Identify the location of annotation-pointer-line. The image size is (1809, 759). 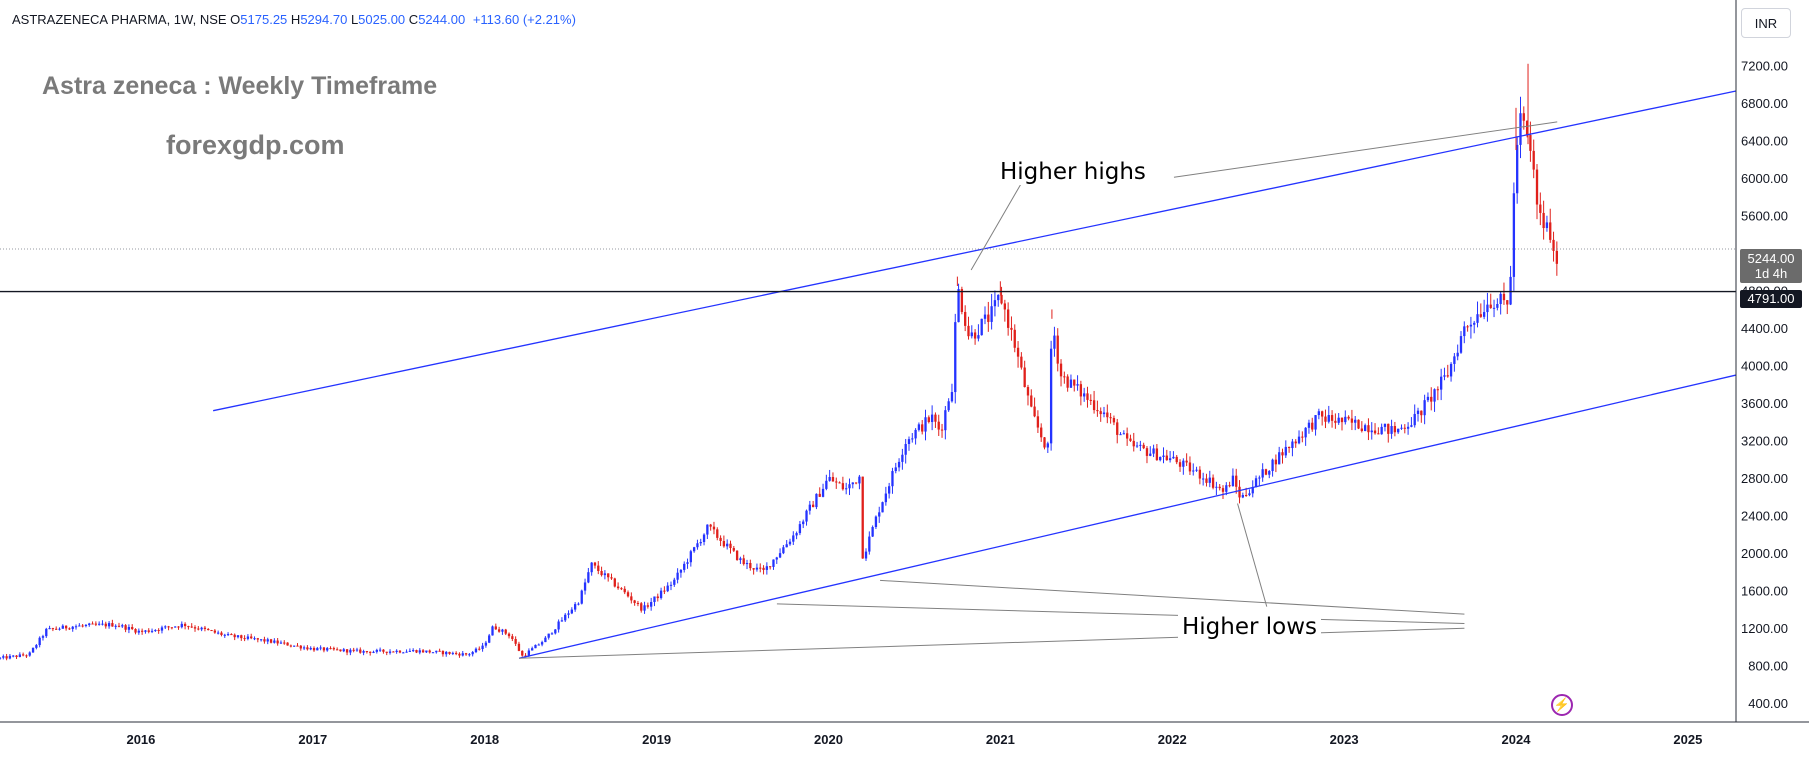
(1252, 555).